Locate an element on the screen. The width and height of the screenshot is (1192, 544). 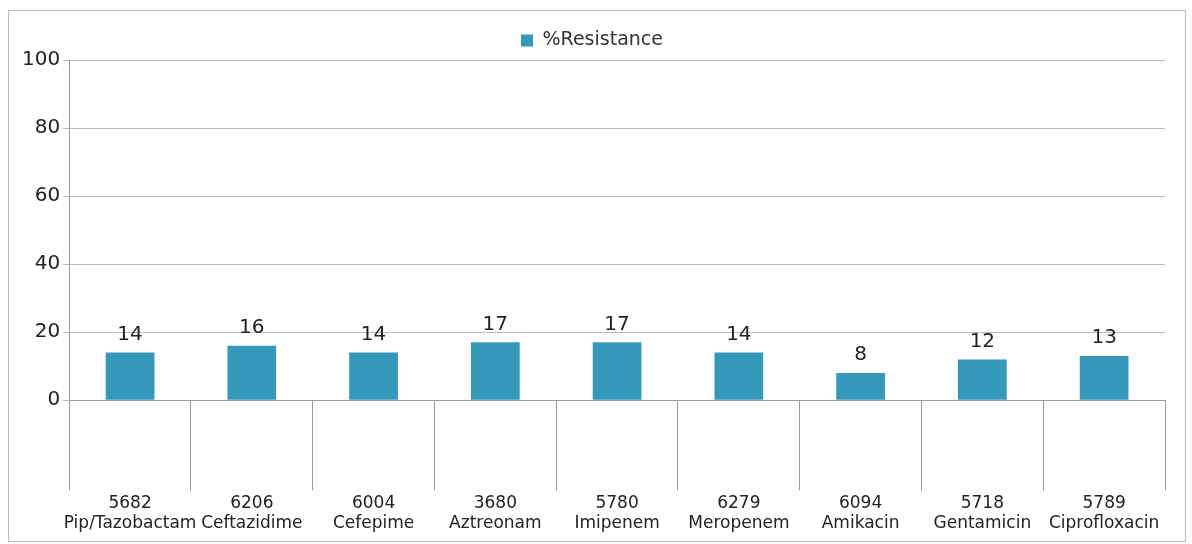
y-tick-label: 40 is located at coordinates (47, 262).